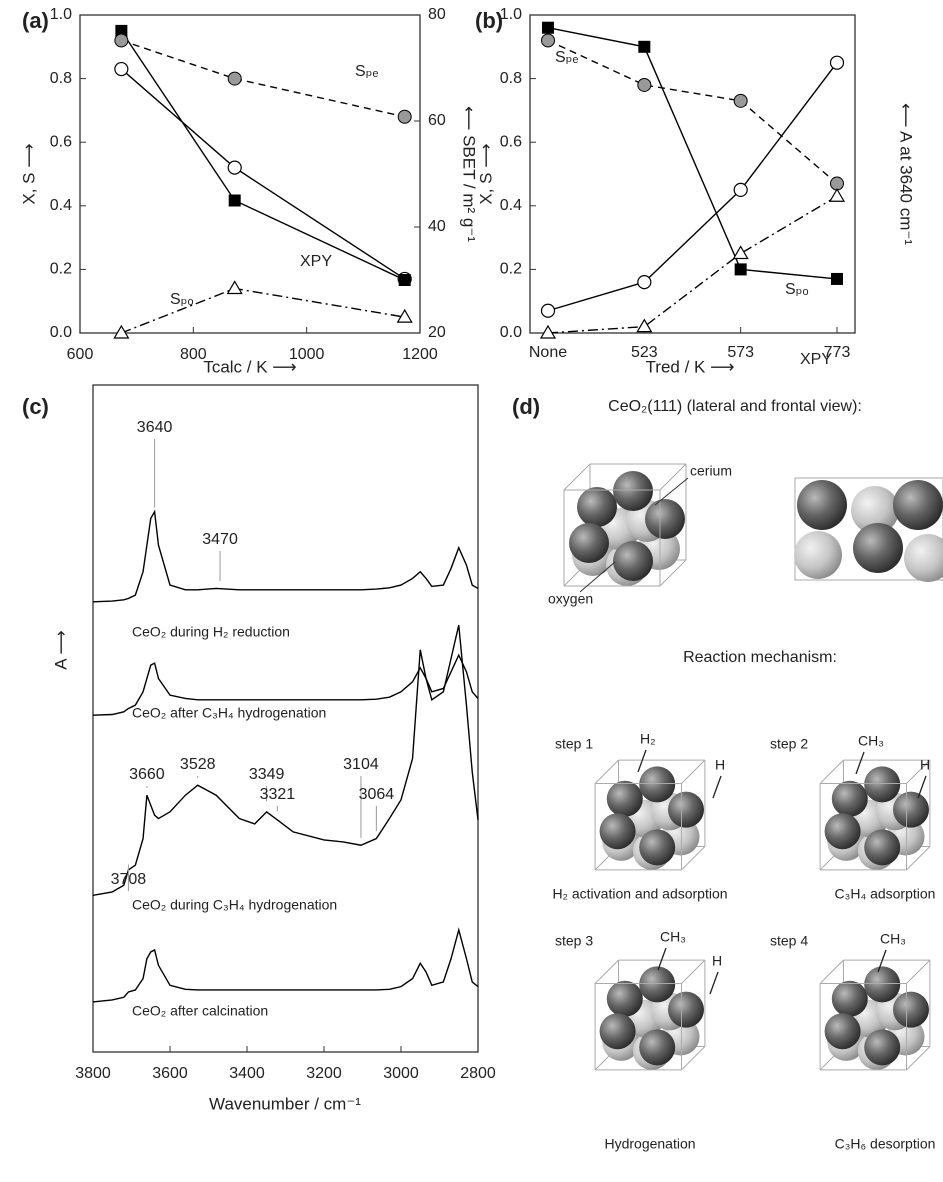 This screenshot has width=943, height=1182. I want to click on peak-label: 3470, so click(220, 539).